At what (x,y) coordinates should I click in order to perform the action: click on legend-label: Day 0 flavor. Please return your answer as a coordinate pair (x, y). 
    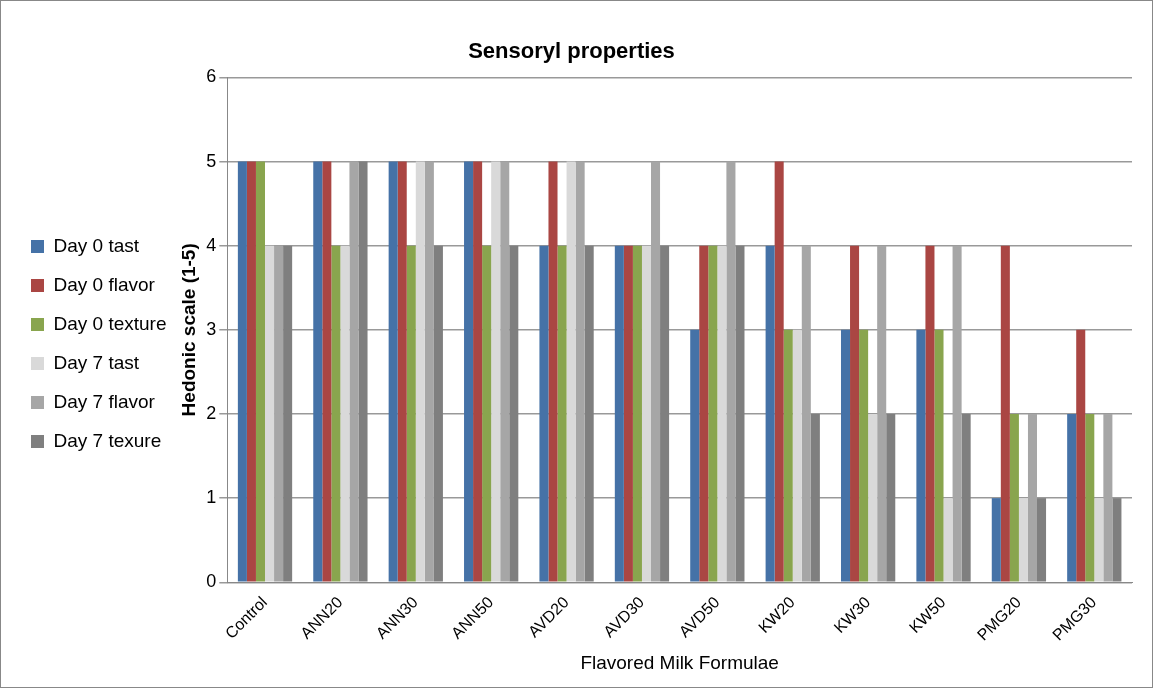
    Looking at the image, I should click on (104, 284).